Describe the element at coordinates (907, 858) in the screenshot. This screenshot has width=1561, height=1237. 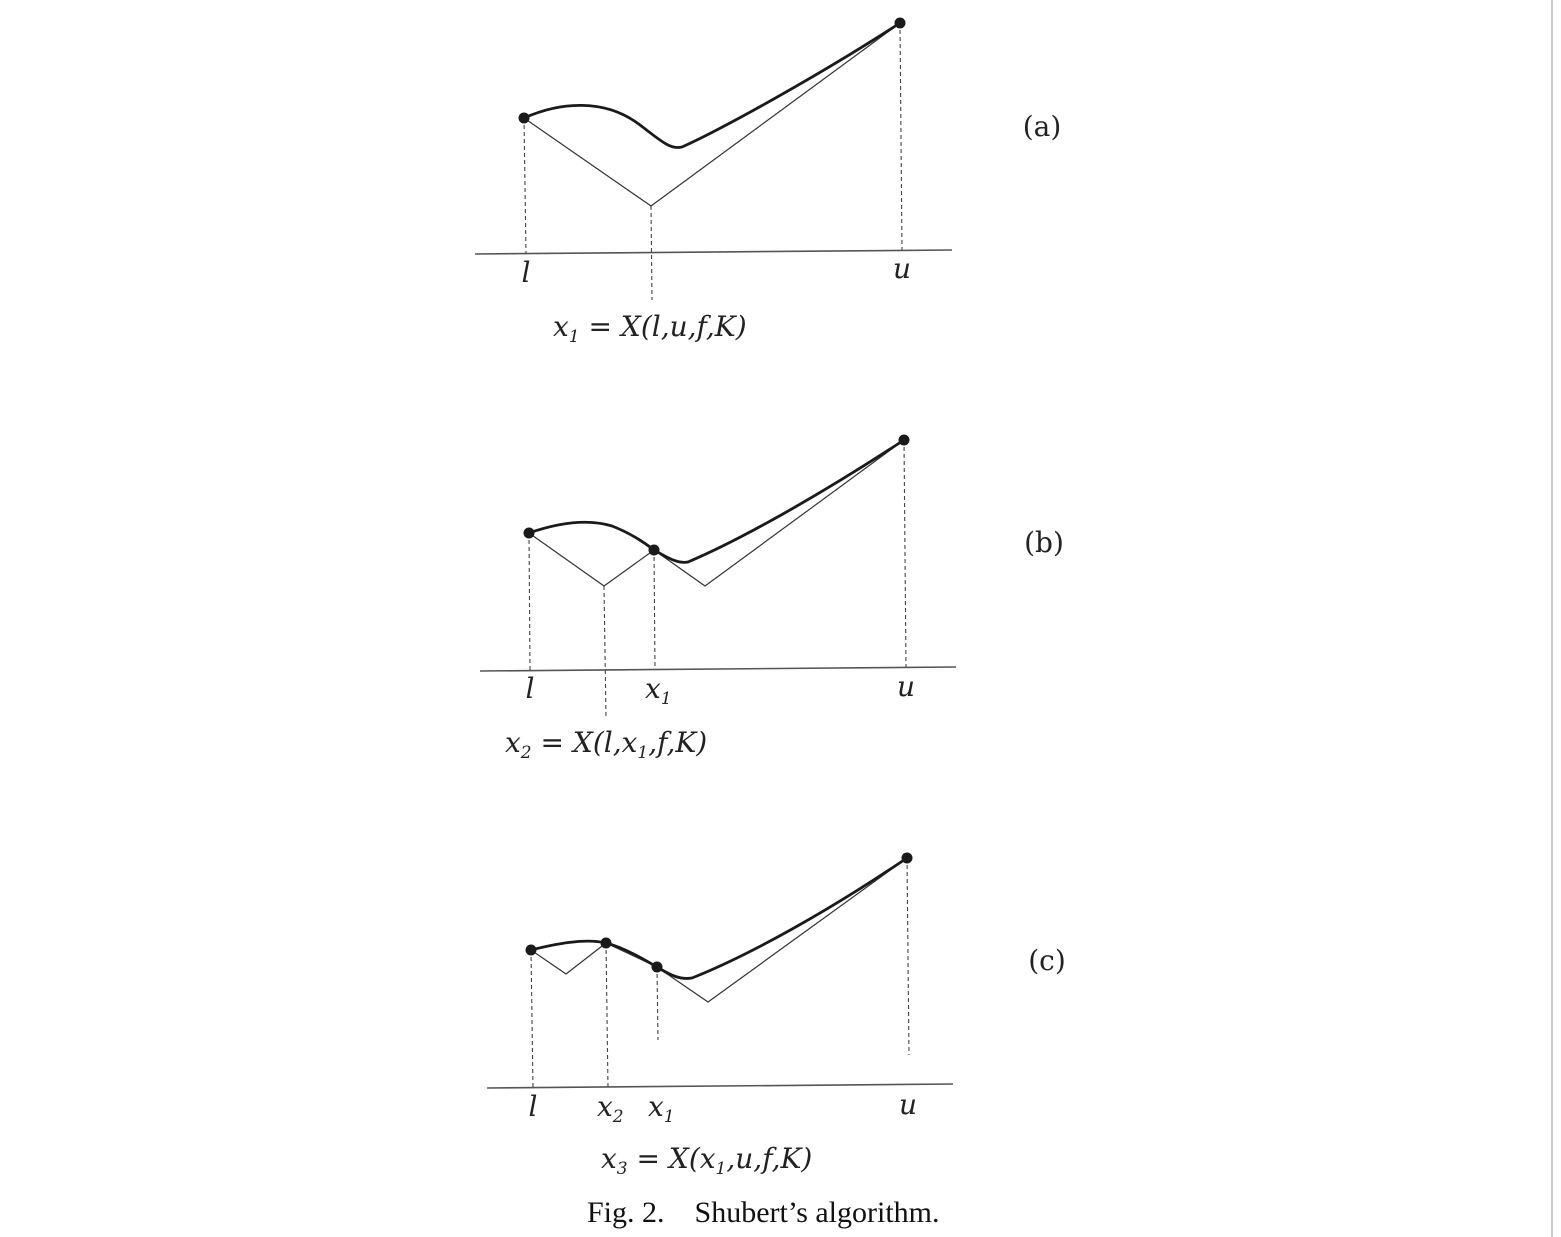
I see `panel-c-point-u` at that location.